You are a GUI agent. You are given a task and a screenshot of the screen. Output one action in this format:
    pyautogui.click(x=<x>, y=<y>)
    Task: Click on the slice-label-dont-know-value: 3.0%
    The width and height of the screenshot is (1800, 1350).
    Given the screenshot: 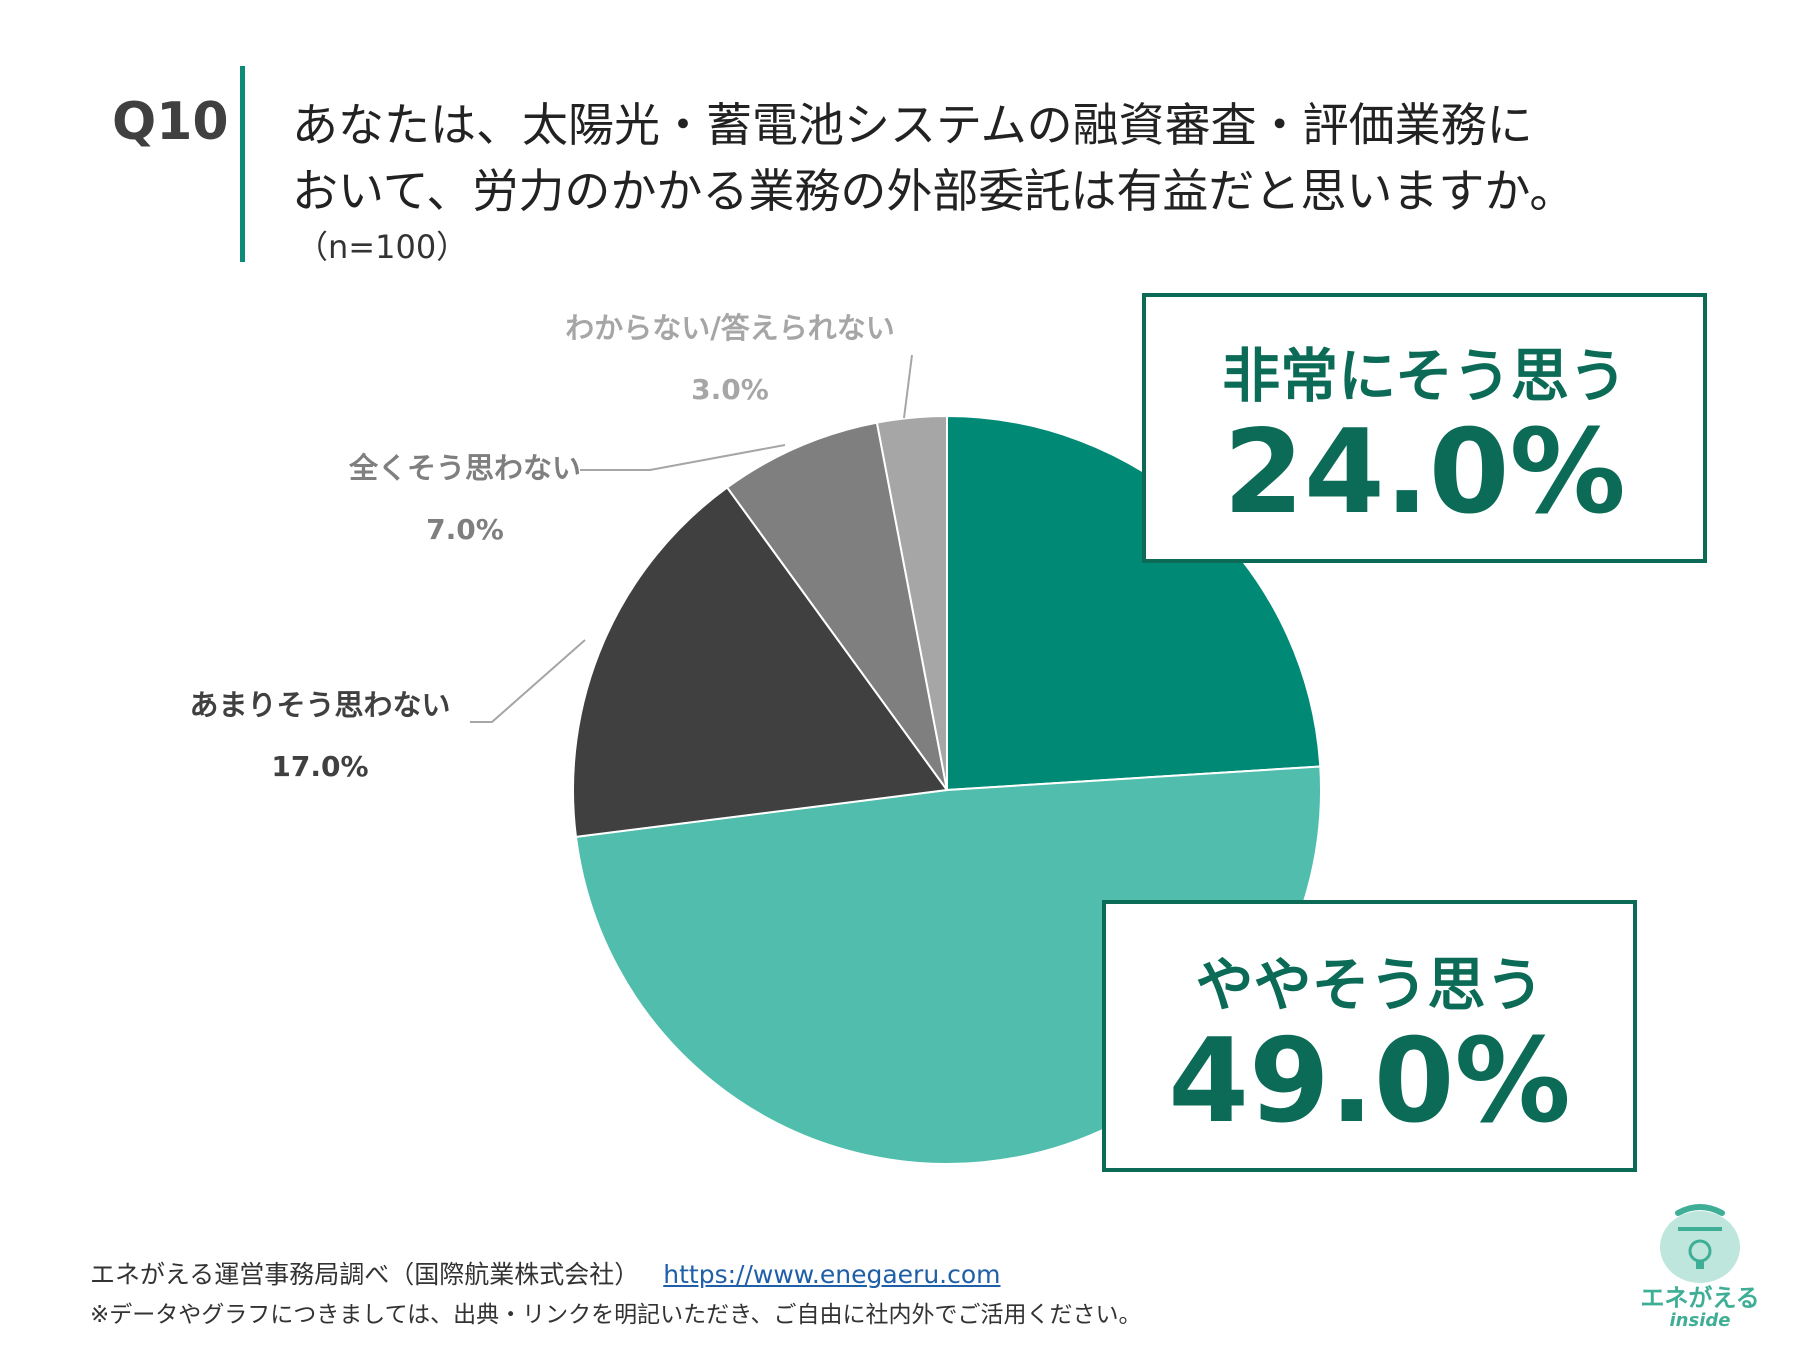 What is the action you would take?
    pyautogui.click(x=730, y=389)
    